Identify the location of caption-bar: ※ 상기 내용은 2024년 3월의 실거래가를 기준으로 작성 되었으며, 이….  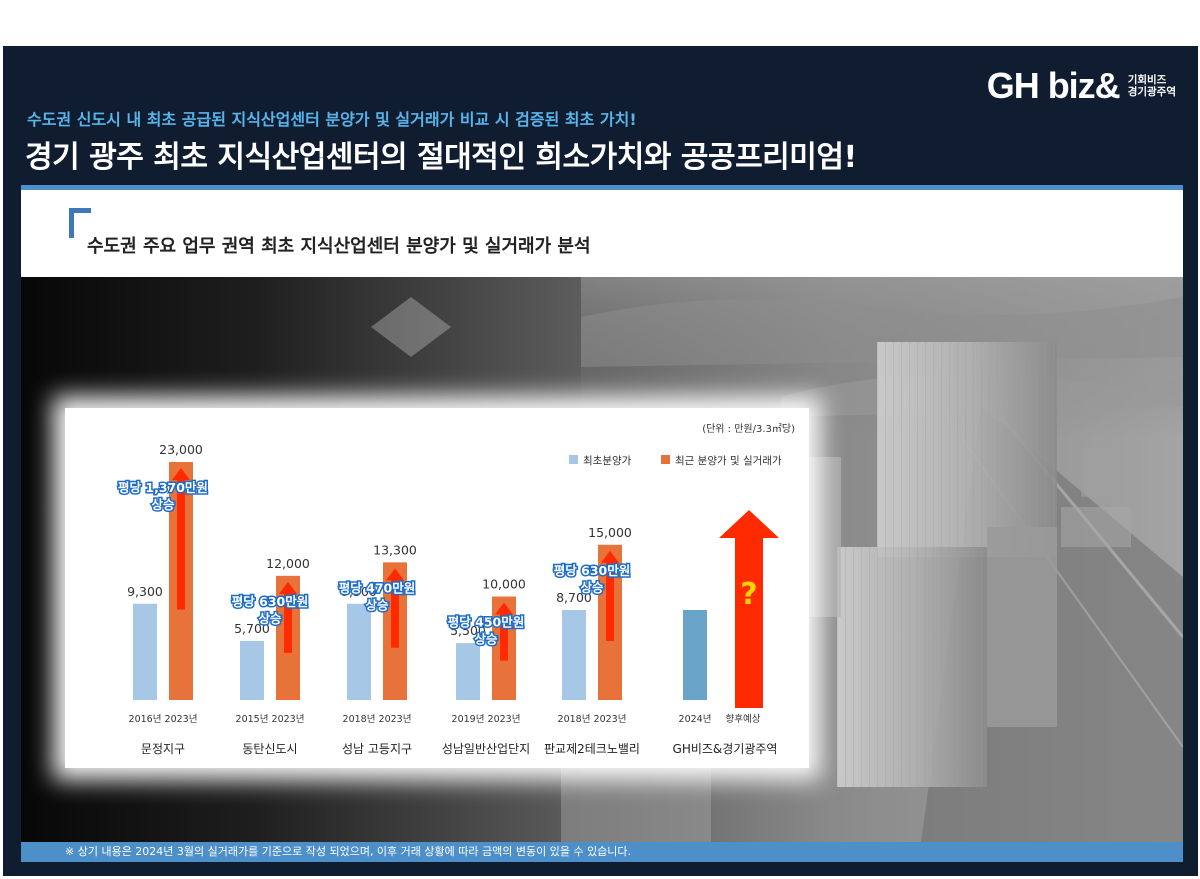
(602, 852).